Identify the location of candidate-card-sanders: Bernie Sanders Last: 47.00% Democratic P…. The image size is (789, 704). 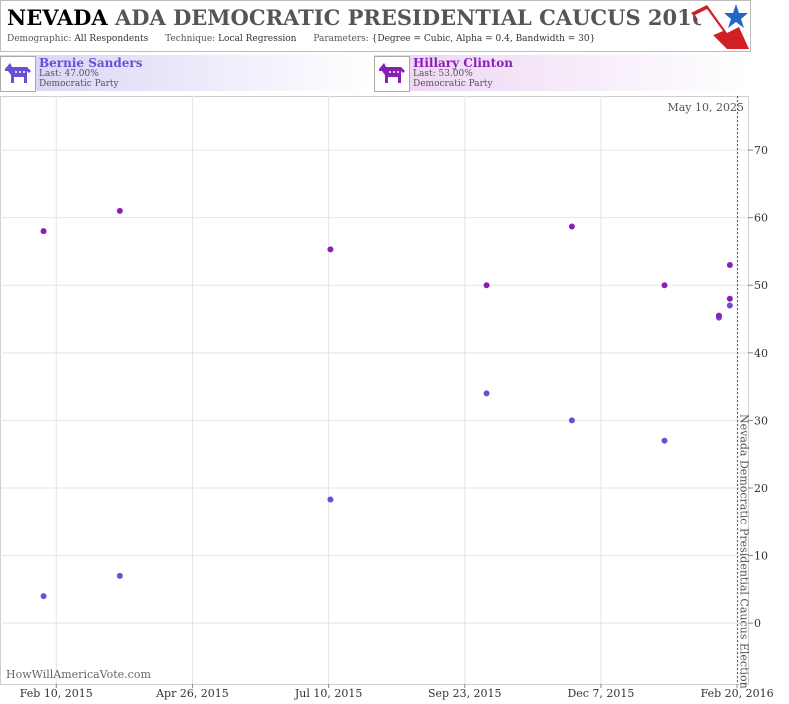
(186, 73).